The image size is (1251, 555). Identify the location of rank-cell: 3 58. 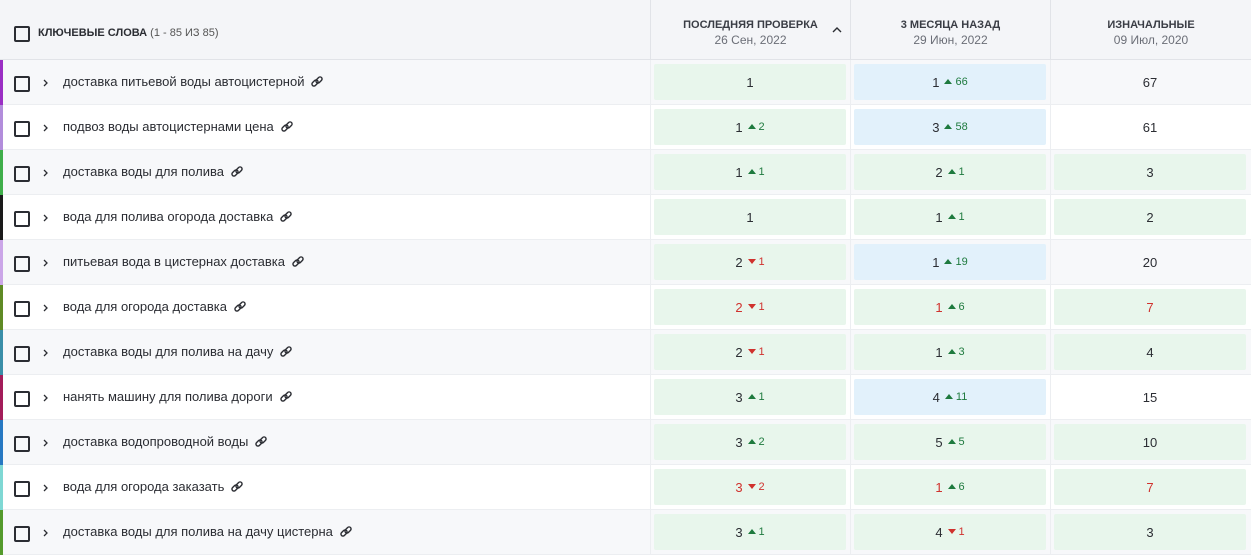
(950, 127).